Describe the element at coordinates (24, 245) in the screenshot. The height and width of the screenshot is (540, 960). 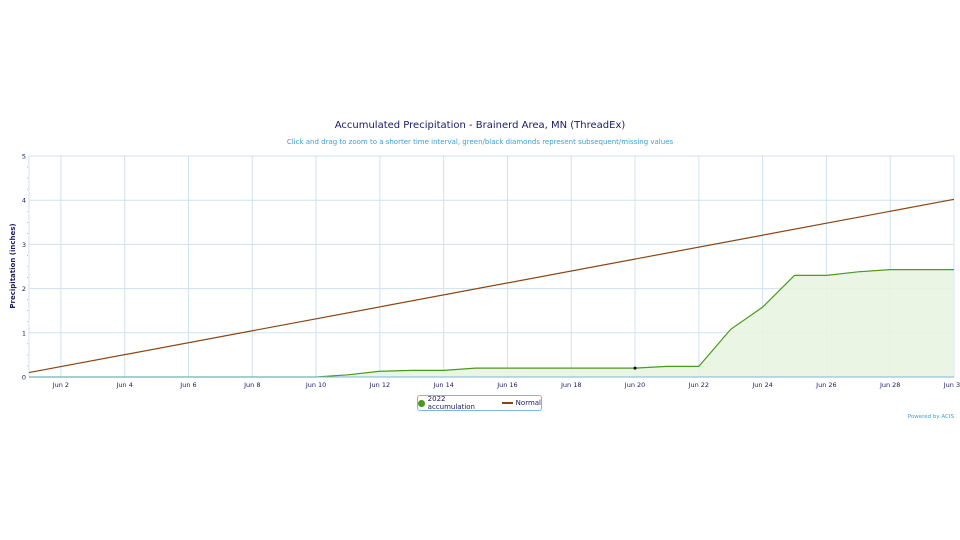
I see `y-tick-label: 3` at that location.